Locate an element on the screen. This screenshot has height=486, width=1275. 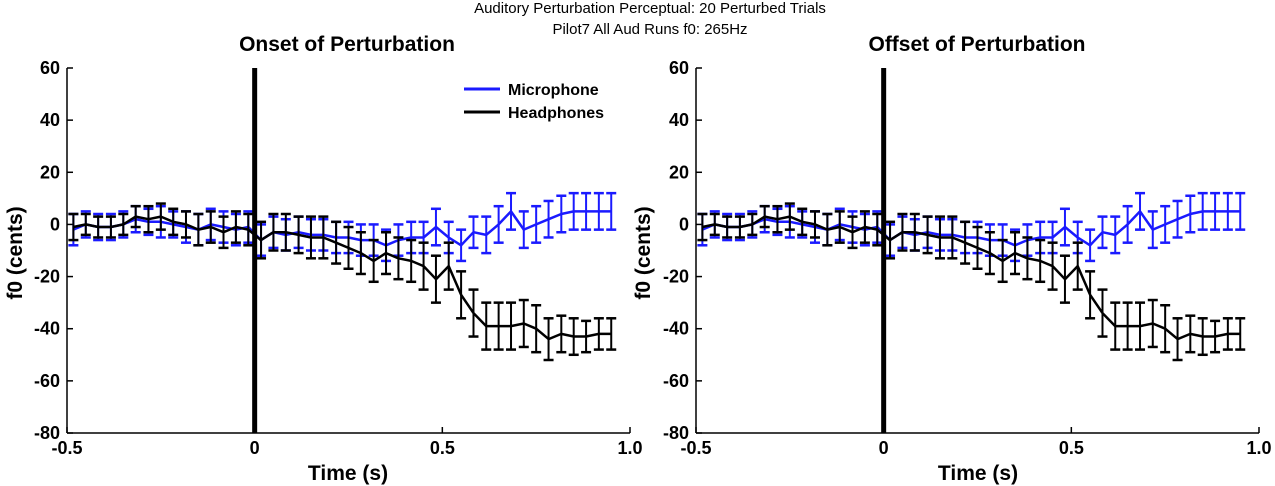
onset-xtick-label: -0.5 is located at coordinates (66, 448).